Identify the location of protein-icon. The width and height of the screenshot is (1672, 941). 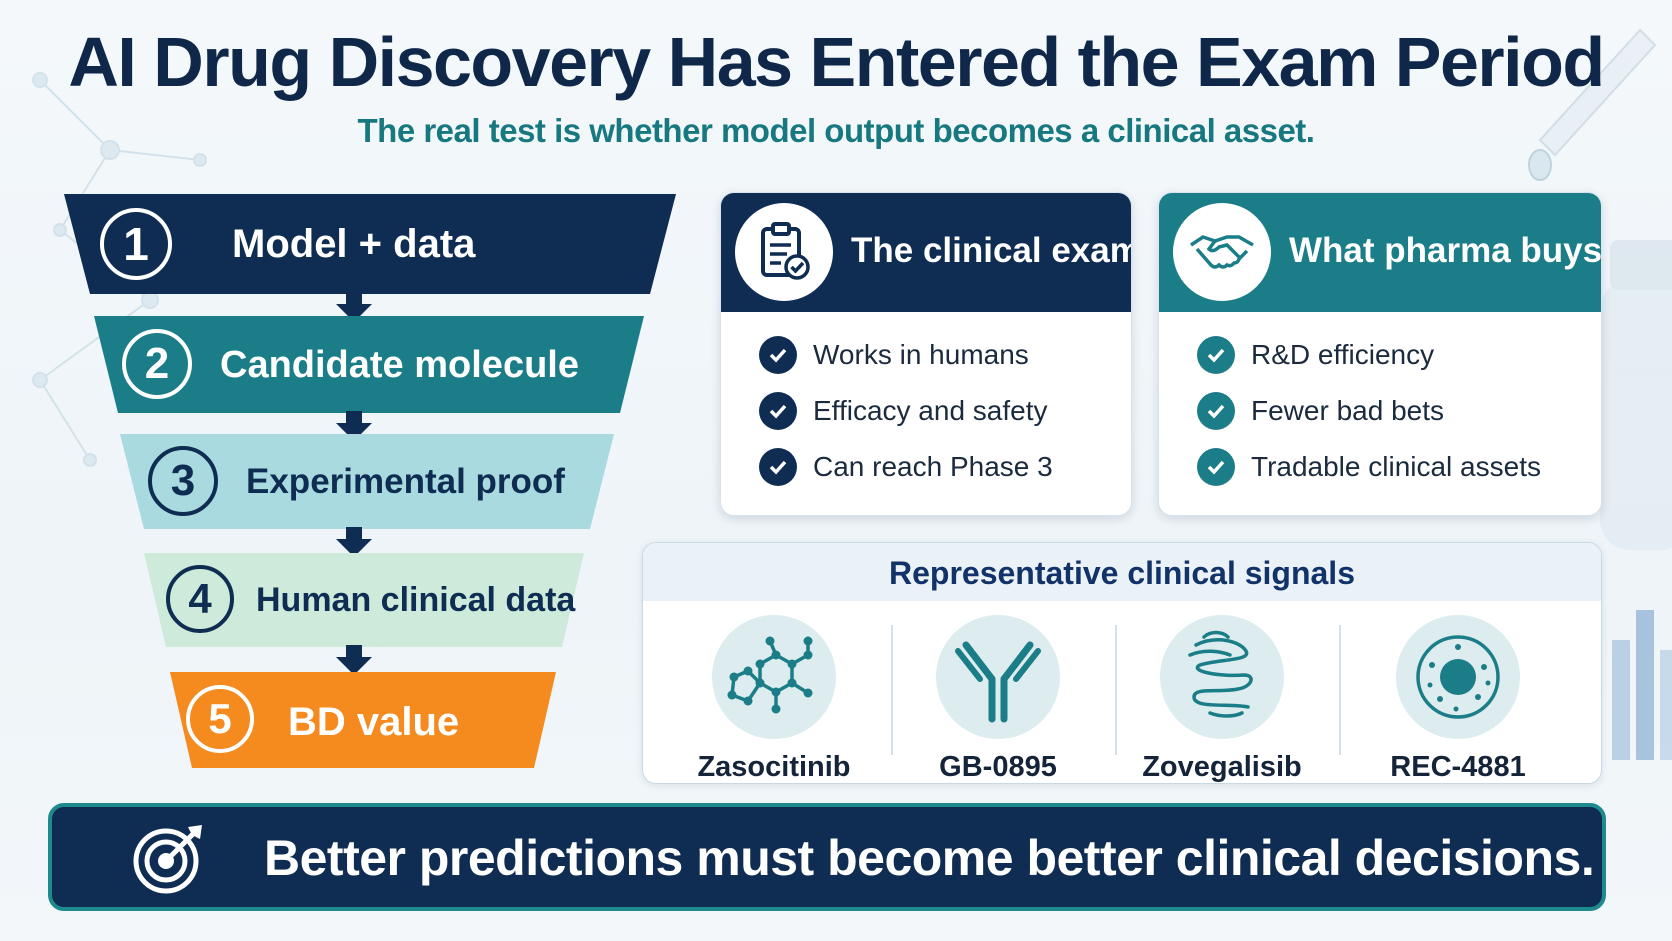
(1222, 677).